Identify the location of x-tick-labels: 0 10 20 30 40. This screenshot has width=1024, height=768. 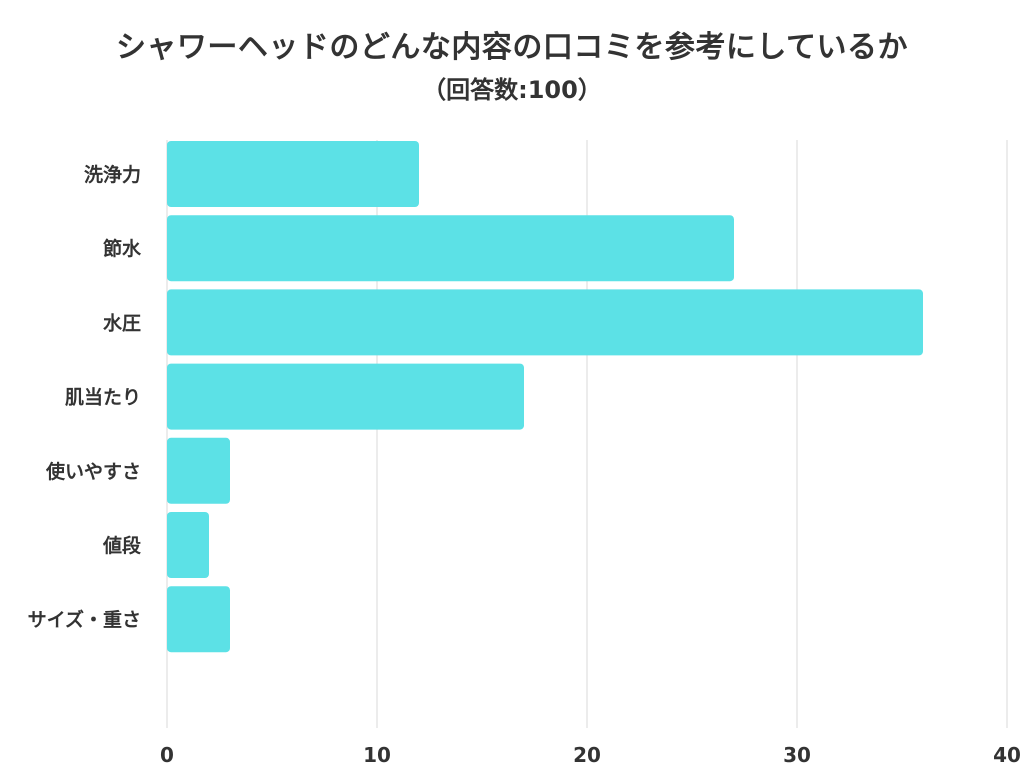
(590, 755).